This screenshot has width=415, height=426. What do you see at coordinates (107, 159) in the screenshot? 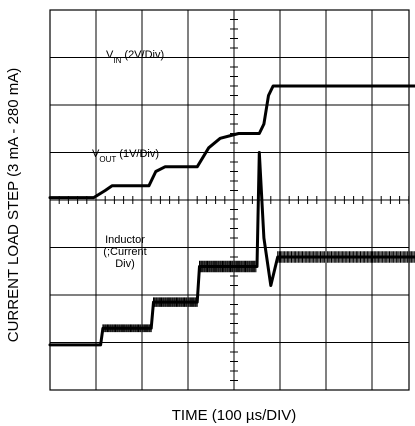
I see `series-label-sub: OUT` at bounding box center [107, 159].